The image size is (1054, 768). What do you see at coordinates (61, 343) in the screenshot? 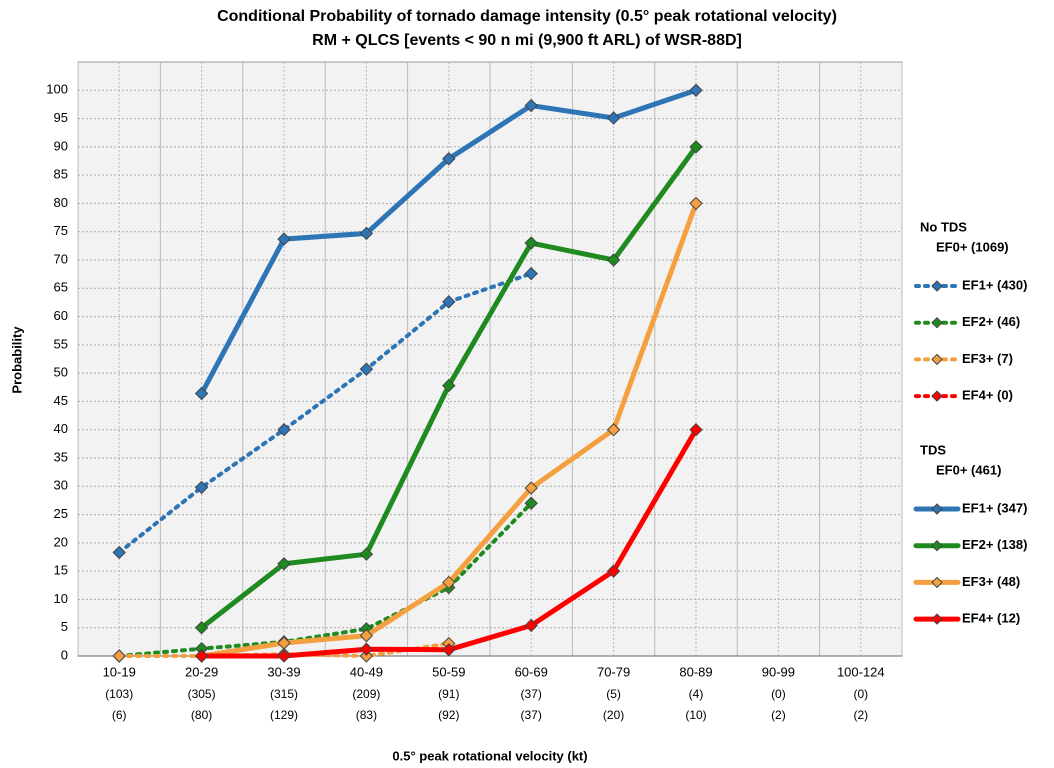
I see `y-tick-label: 55` at bounding box center [61, 343].